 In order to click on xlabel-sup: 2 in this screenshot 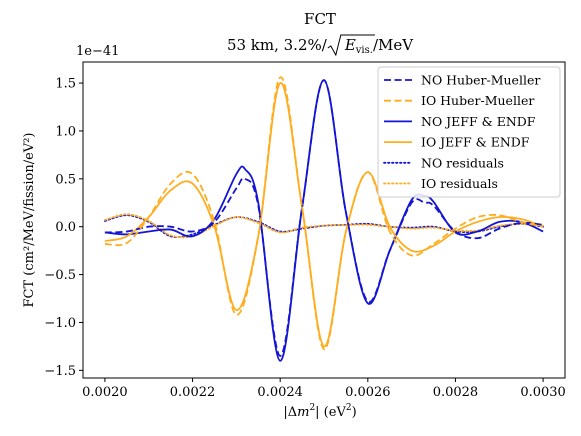, I will do `click(312, 408)`.